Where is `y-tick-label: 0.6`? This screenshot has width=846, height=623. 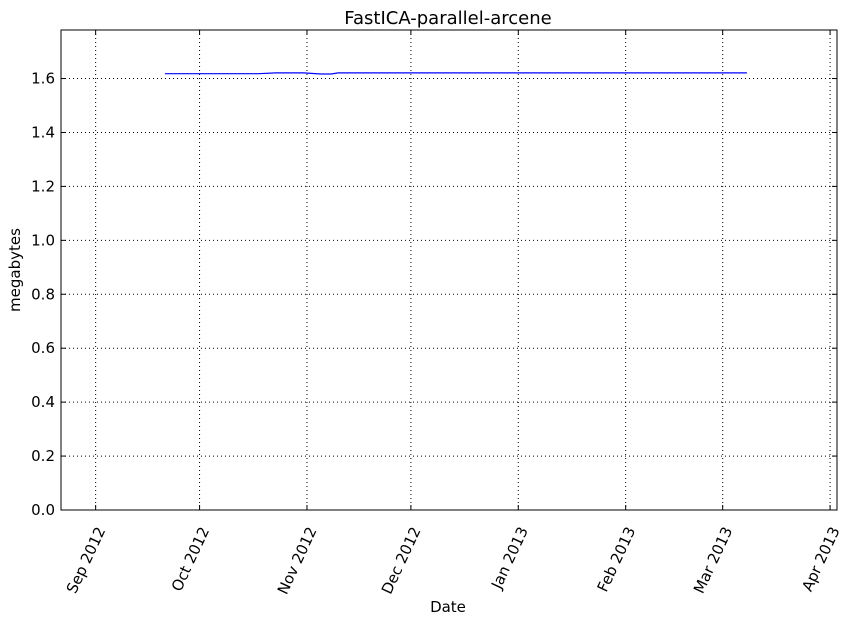
y-tick-label: 0.6 is located at coordinates (43, 348).